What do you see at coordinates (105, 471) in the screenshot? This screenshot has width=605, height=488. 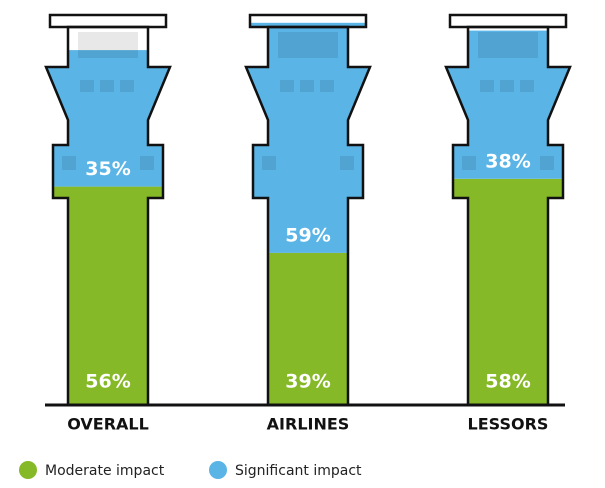 I see `legend-label: Moderate impact` at bounding box center [105, 471].